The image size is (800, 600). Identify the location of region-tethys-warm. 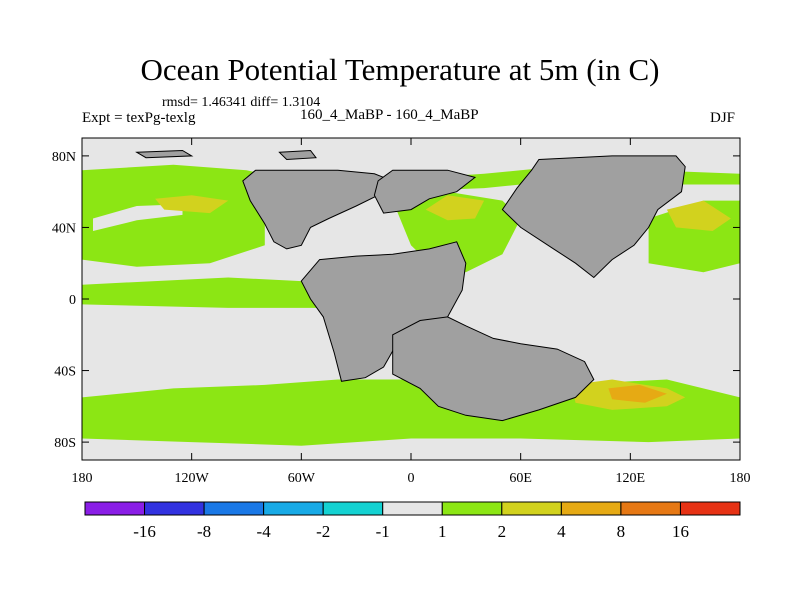
(455, 208).